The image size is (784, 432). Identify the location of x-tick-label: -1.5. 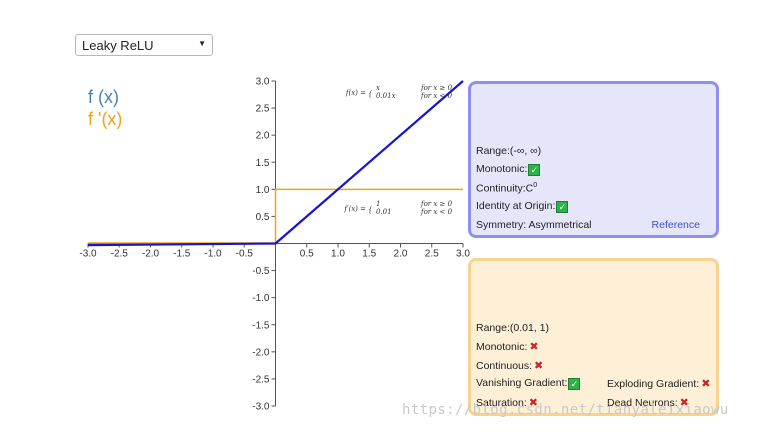
(182, 254).